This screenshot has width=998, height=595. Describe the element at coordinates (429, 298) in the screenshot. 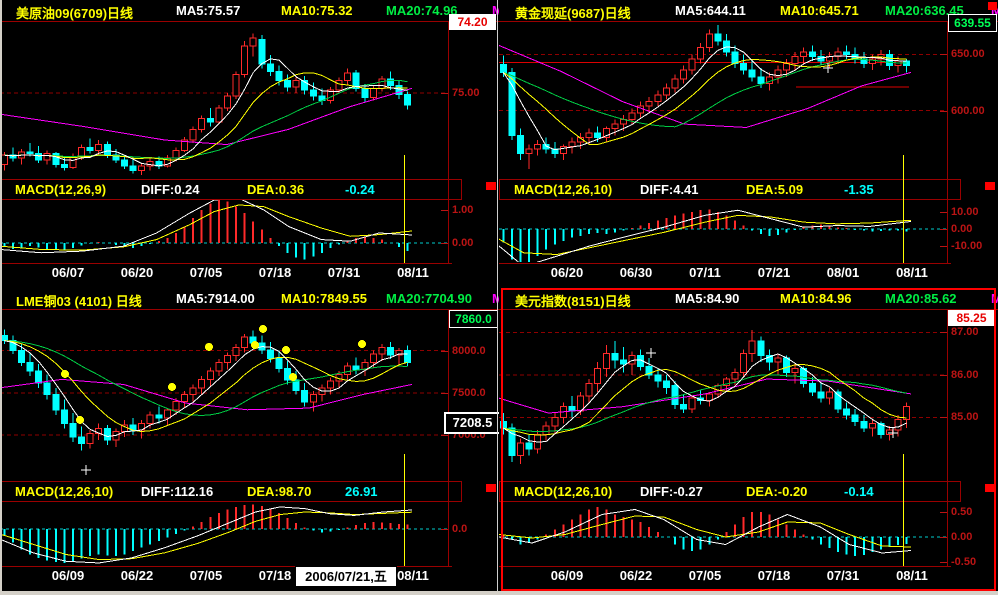

I see `ma20-value: MA20:7704.90` at that location.